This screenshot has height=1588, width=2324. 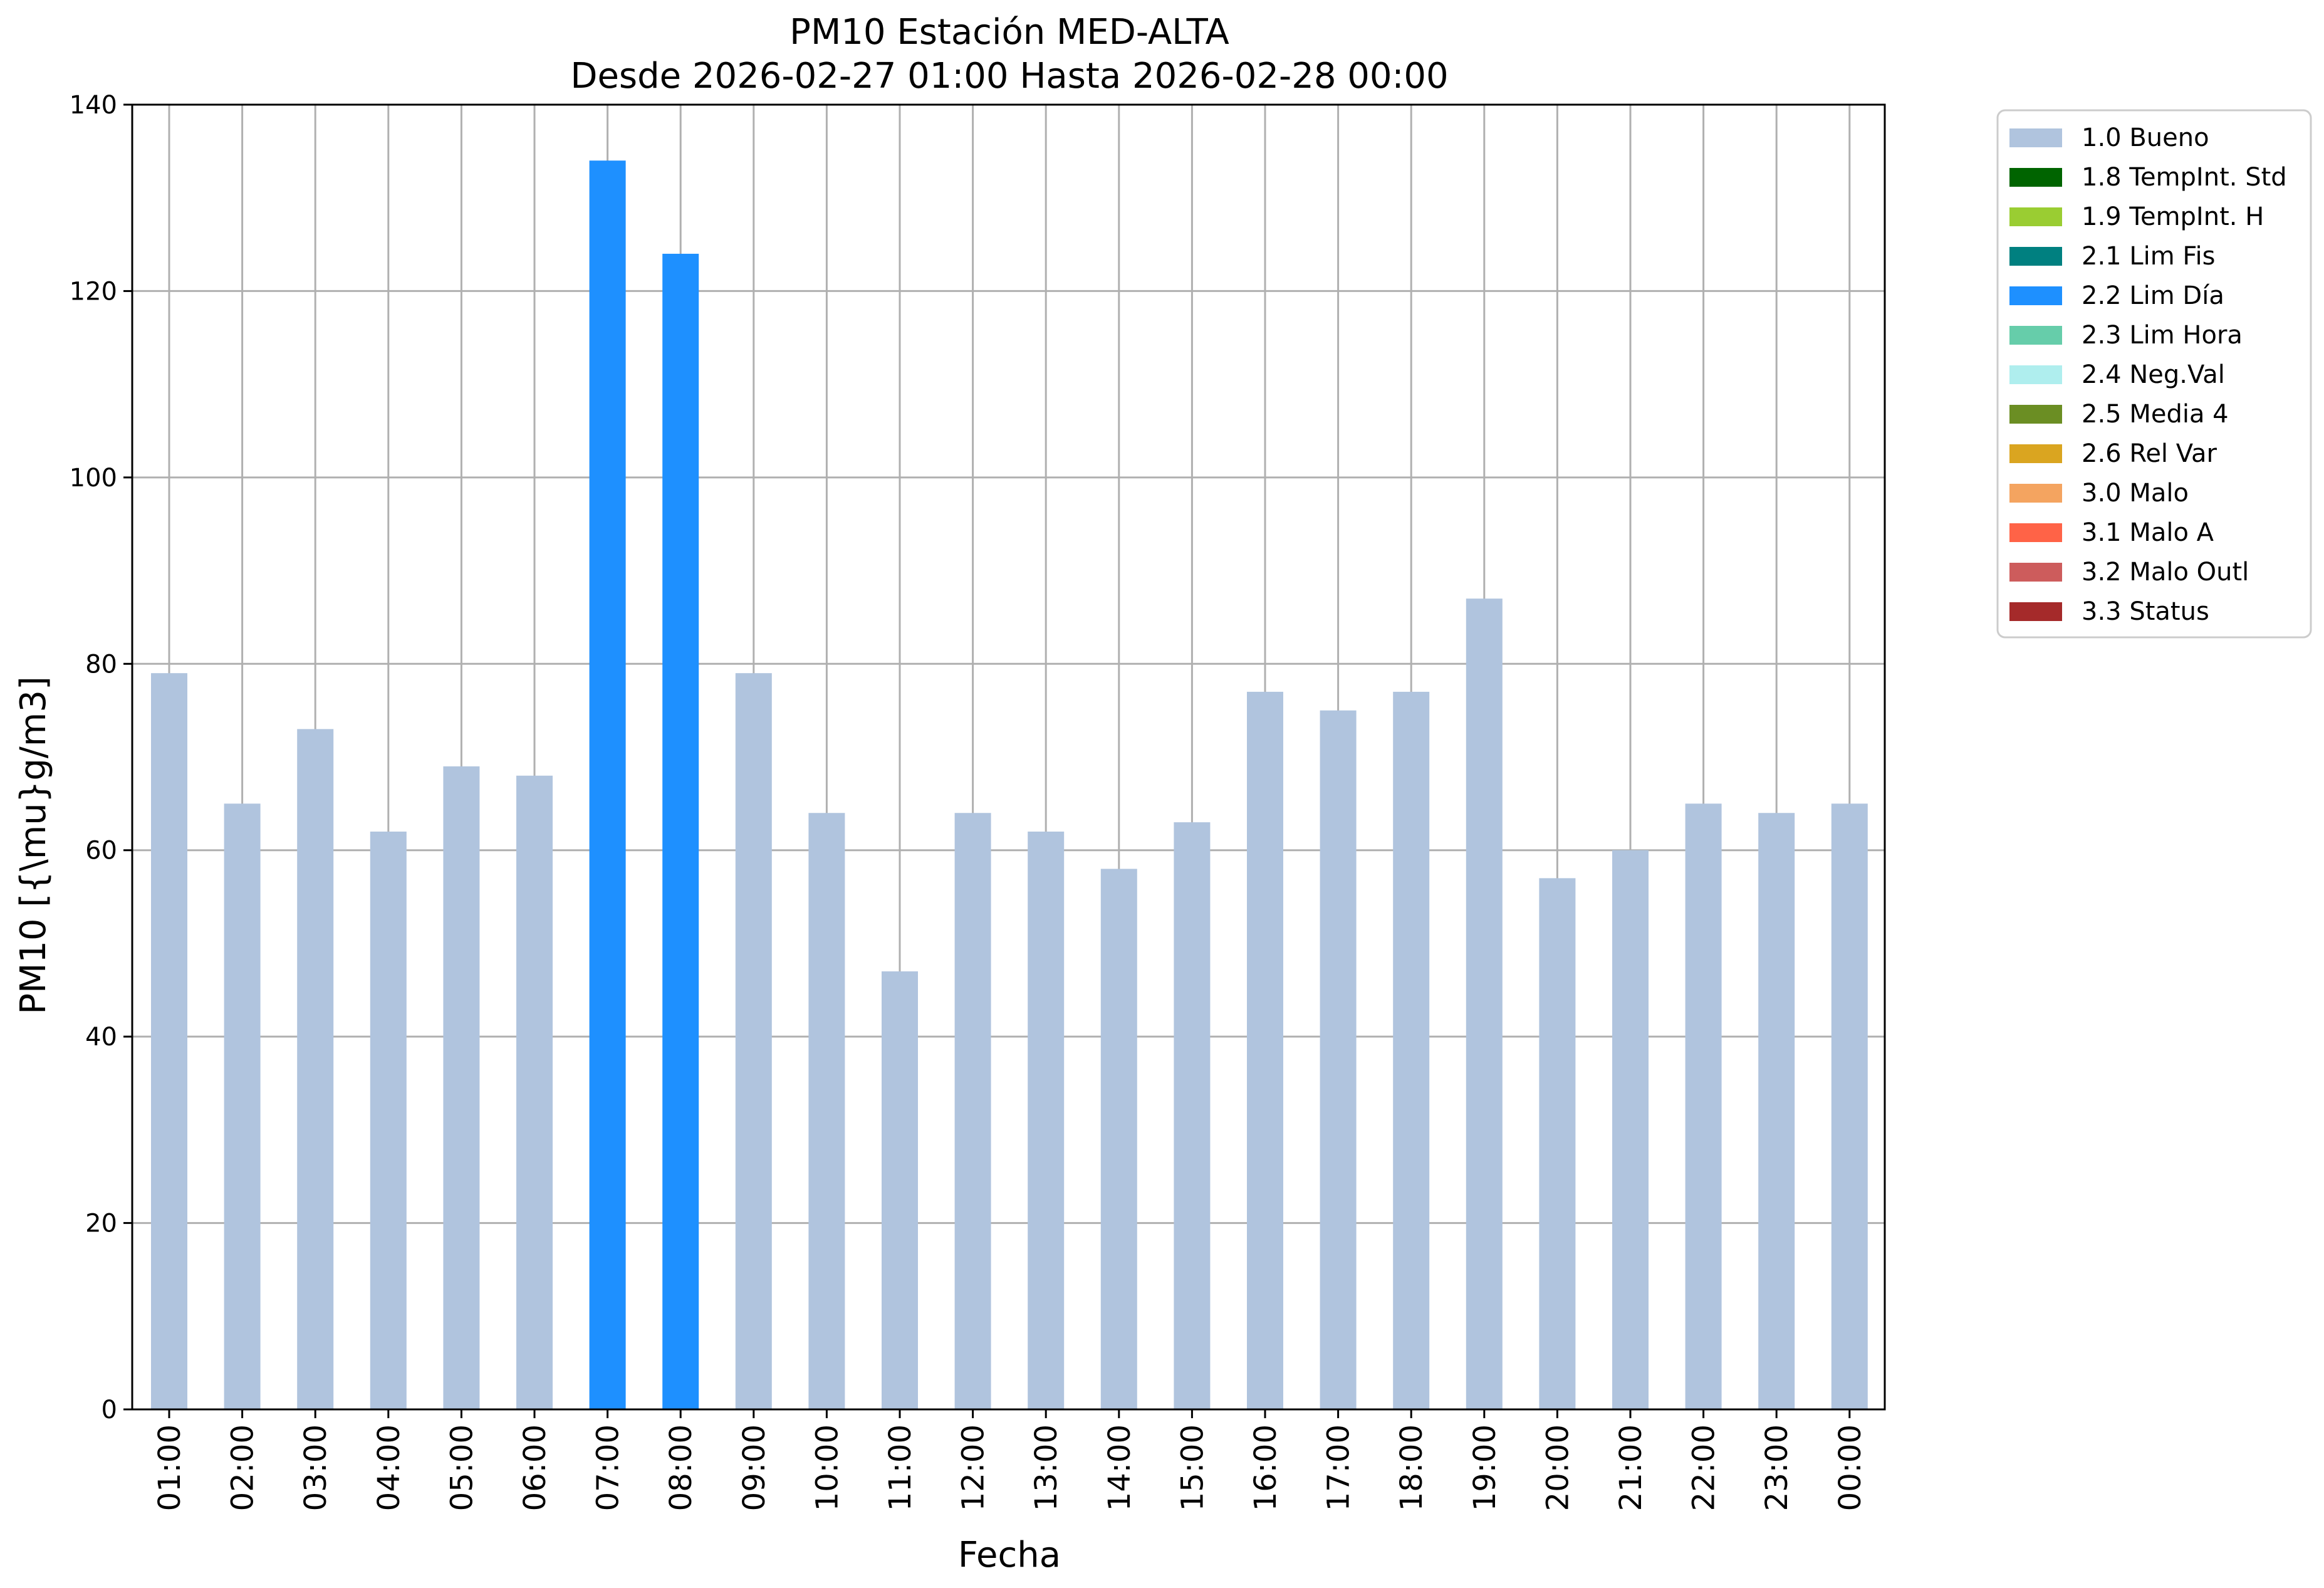 What do you see at coordinates (827, 1468) in the screenshot?
I see `x-tick-label: 10:00` at bounding box center [827, 1468].